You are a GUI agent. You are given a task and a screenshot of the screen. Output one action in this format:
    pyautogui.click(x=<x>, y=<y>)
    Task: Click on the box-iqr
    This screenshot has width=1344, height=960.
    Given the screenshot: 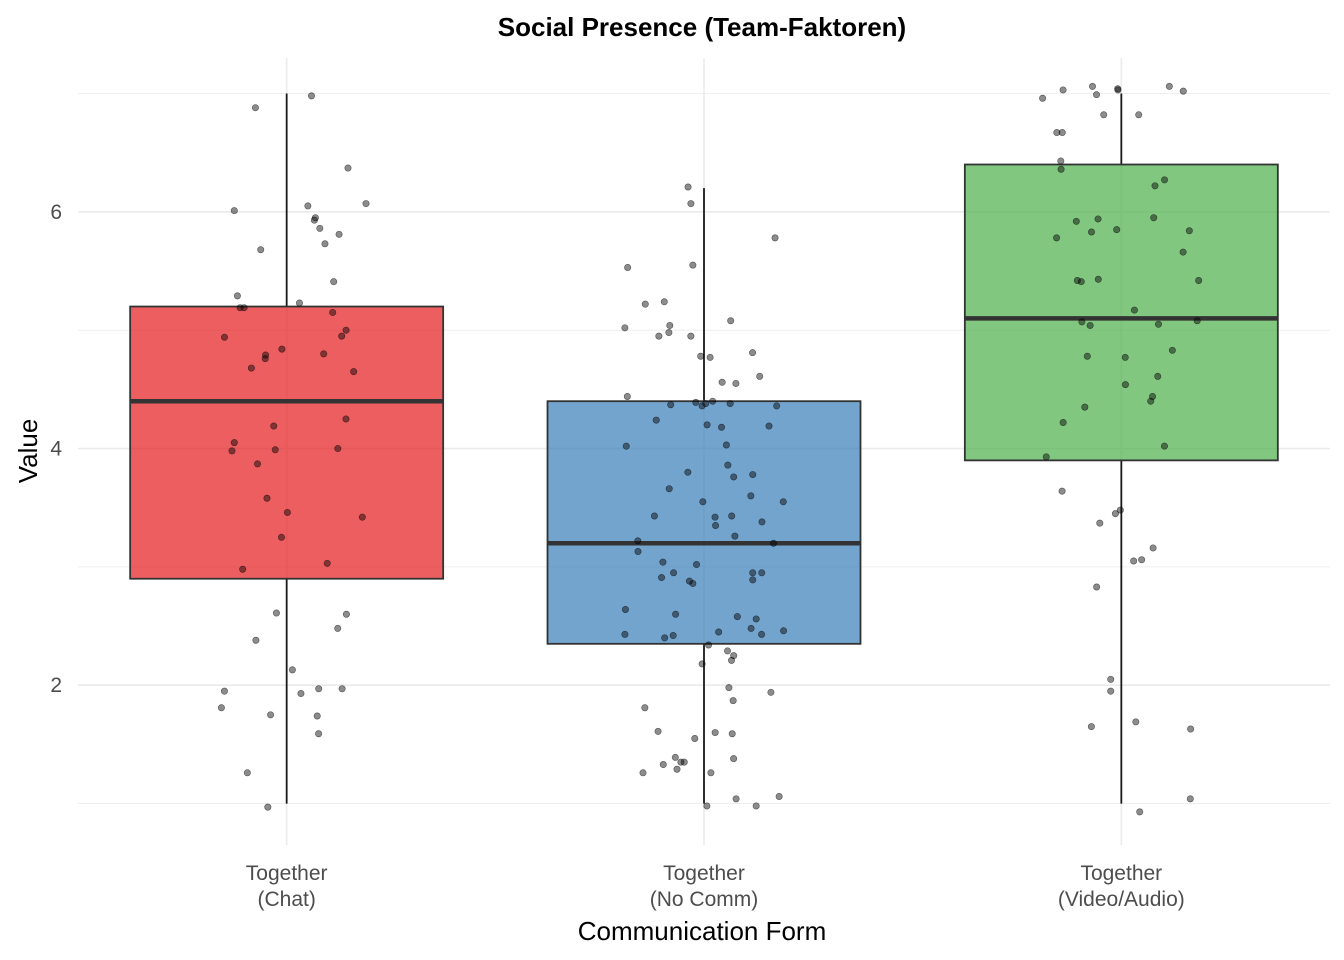 What is the action you would take?
    pyautogui.click(x=287, y=442)
    